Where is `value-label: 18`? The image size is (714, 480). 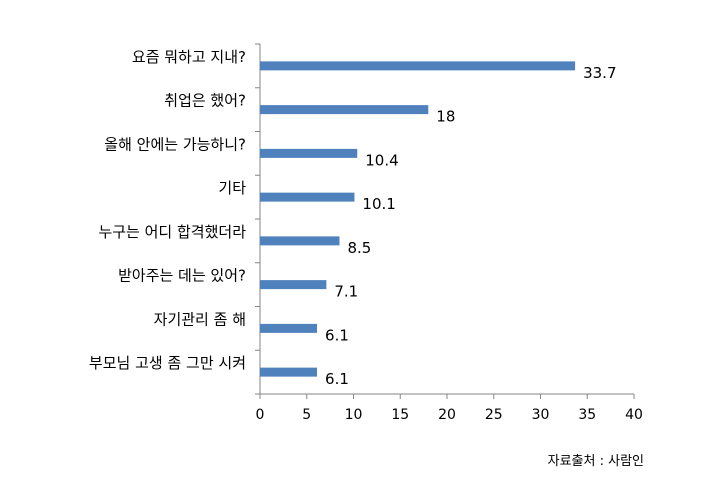
value-label: 18 is located at coordinates (445, 117).